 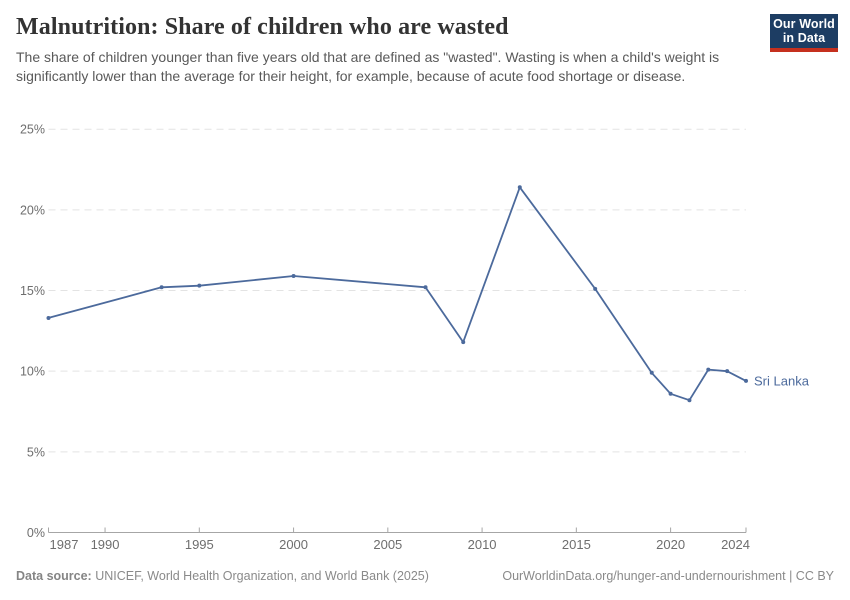 What do you see at coordinates (727, 371) in the screenshot?
I see `data-point-2023` at bounding box center [727, 371].